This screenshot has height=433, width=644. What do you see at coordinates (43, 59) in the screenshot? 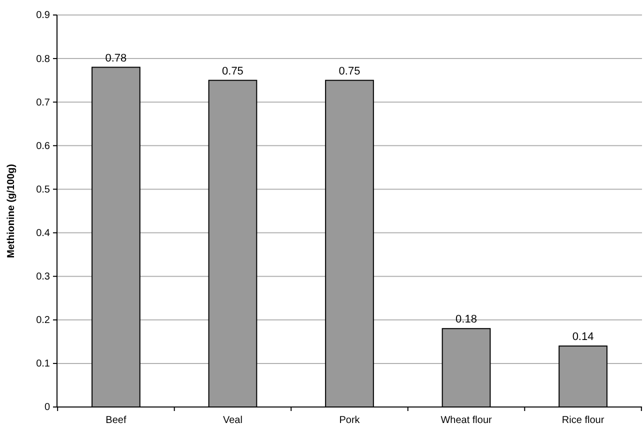
I see `y-tick-label: 0.8` at bounding box center [43, 59].